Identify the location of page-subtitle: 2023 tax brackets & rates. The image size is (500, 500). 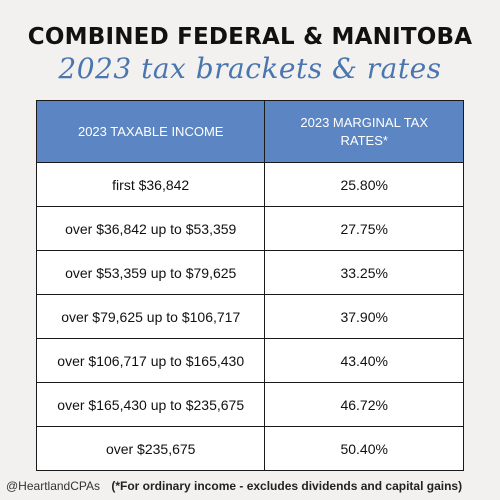
(250, 68).